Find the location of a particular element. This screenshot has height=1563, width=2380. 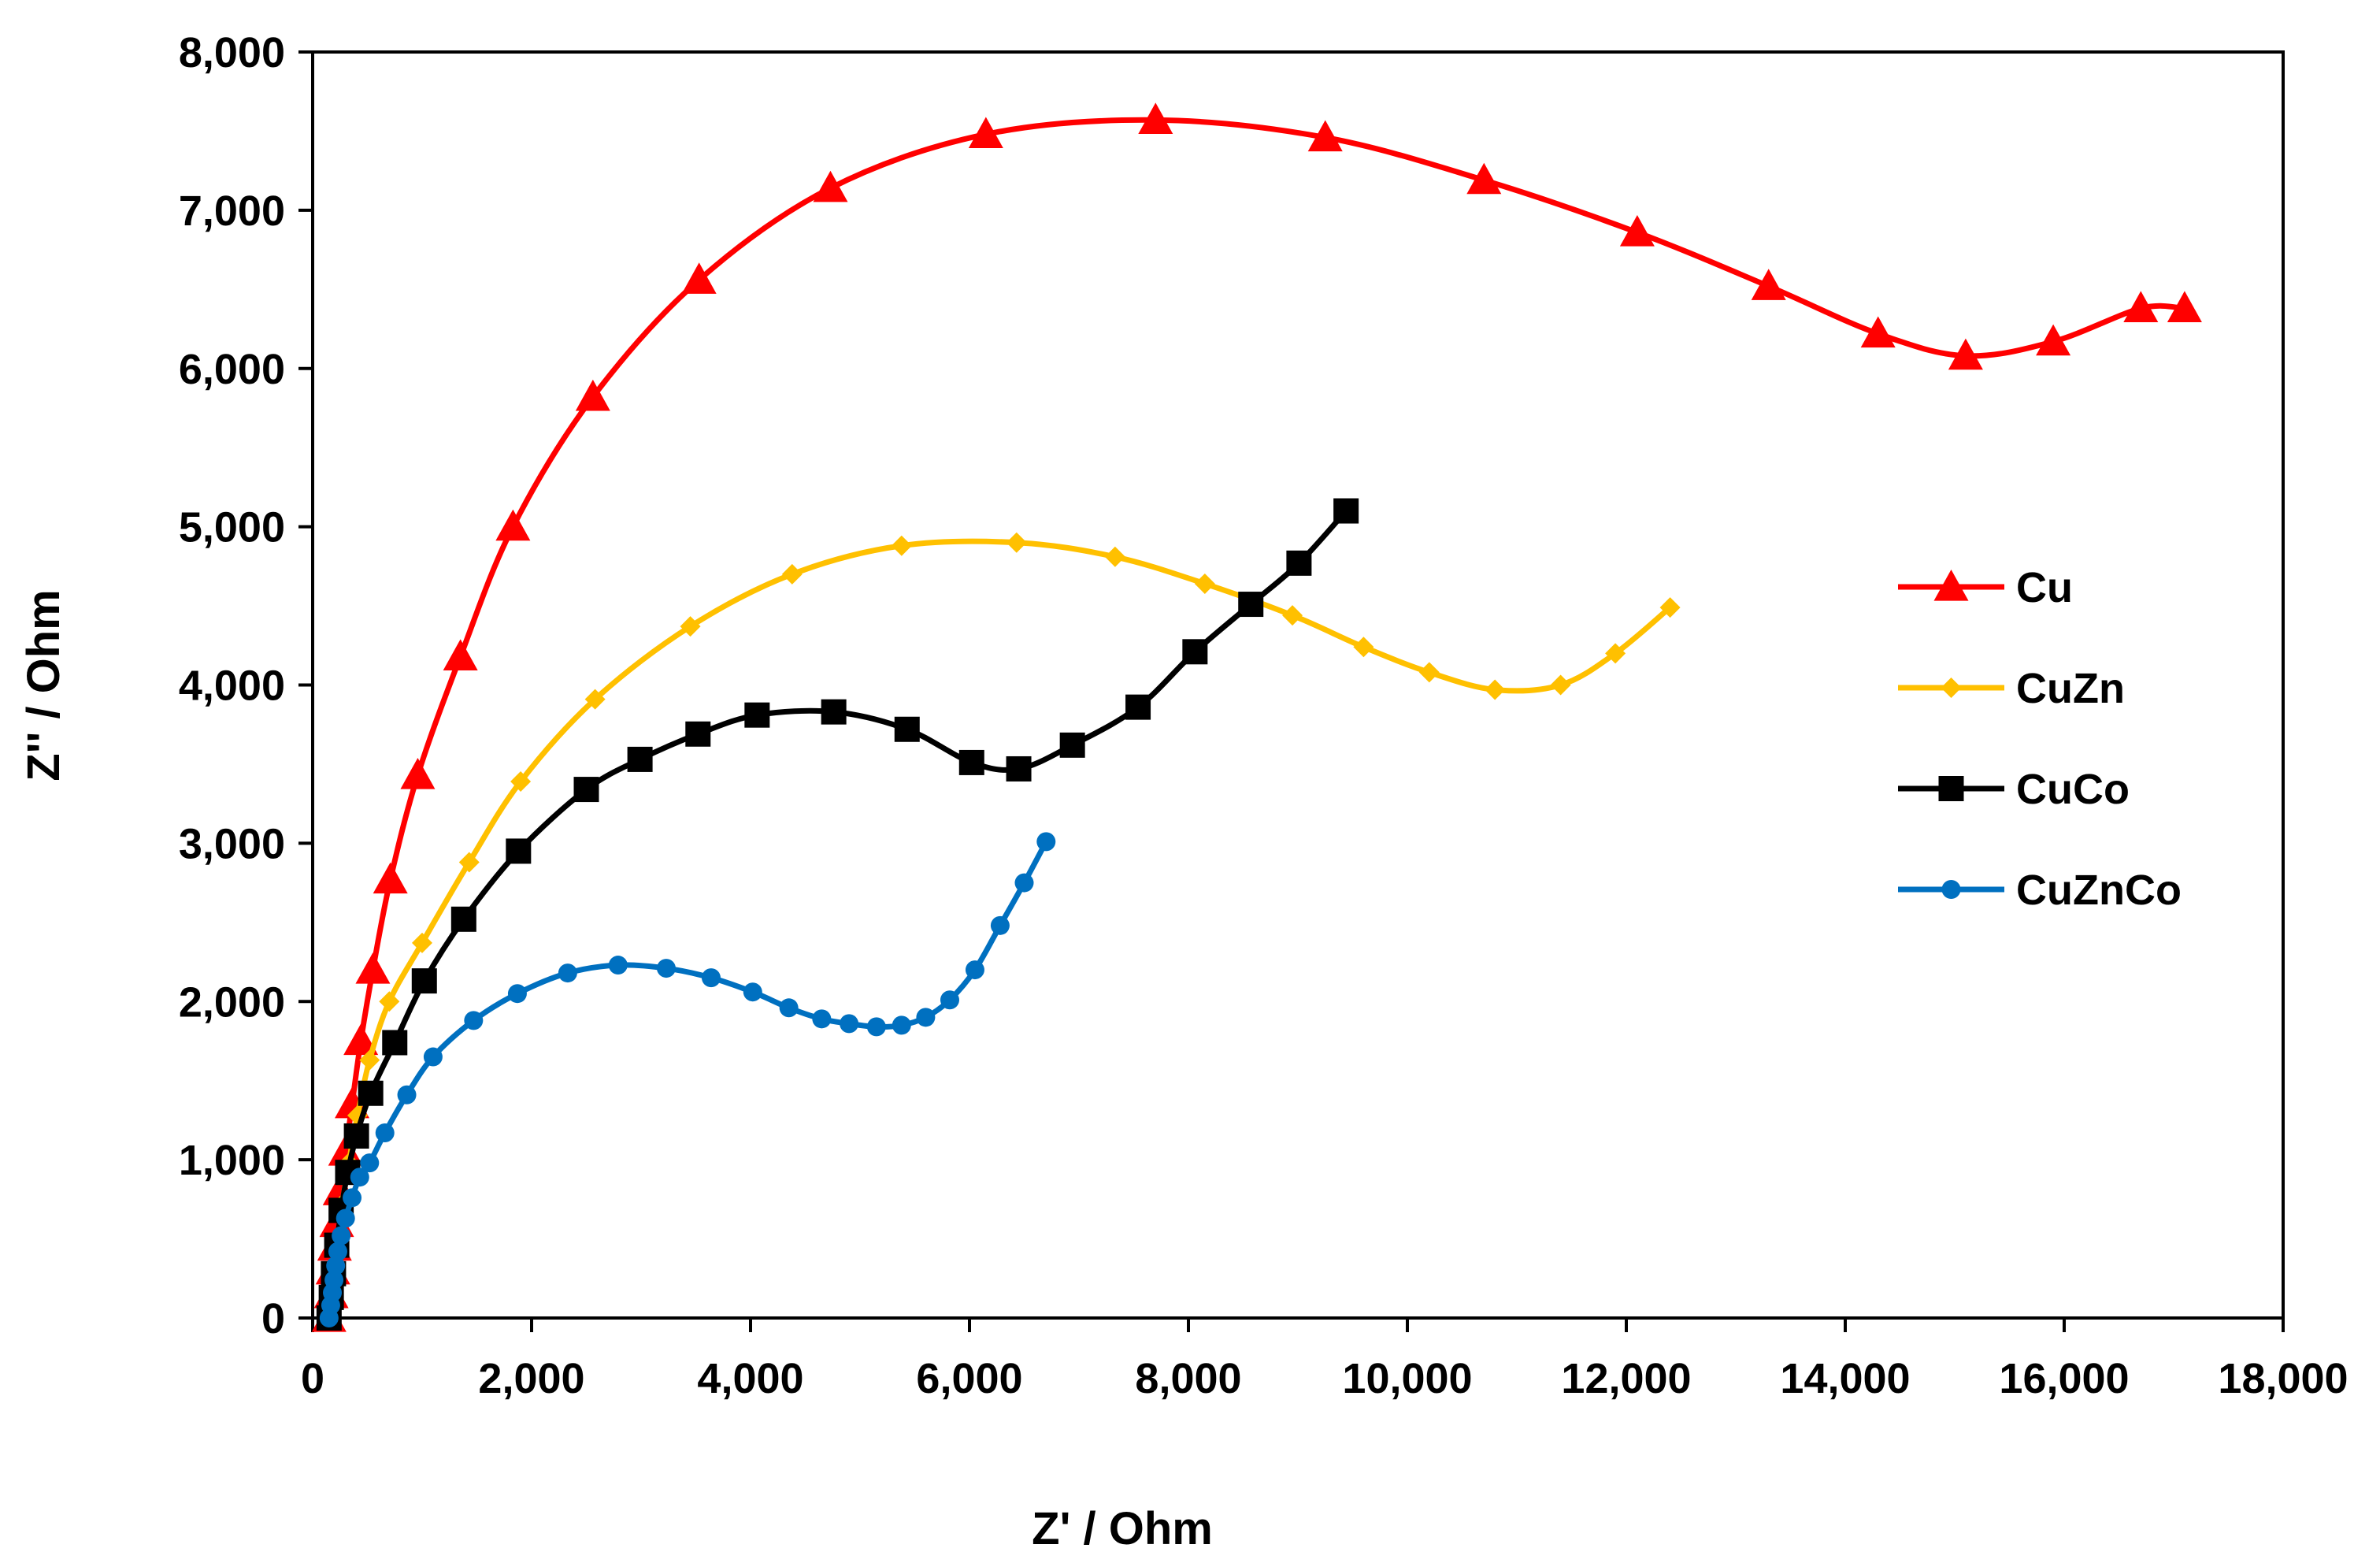

y-tick-label: 2,000 is located at coordinates (232, 1002).